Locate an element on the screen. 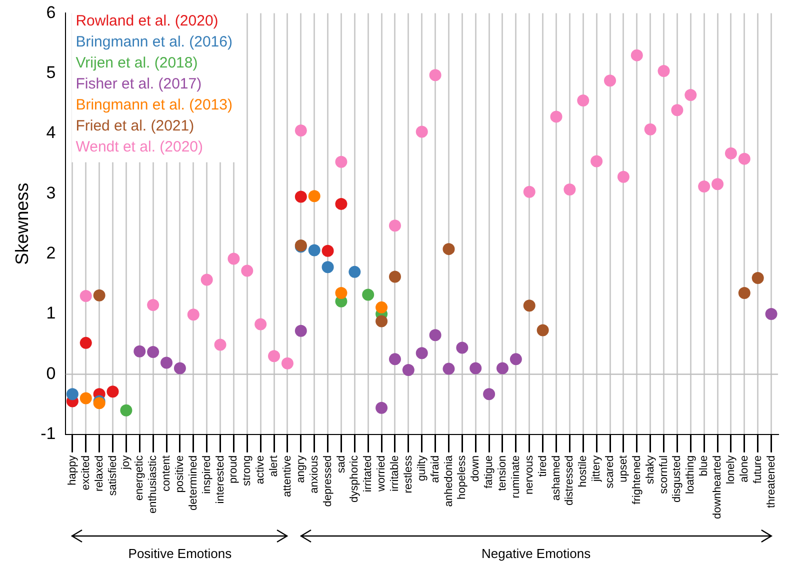 The image size is (794, 570). x-tick-label: relaxed is located at coordinates (99, 473).